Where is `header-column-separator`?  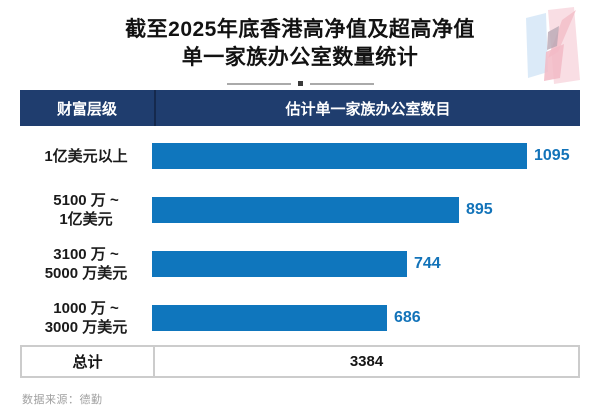
header-column-separator is located at coordinates (155, 108).